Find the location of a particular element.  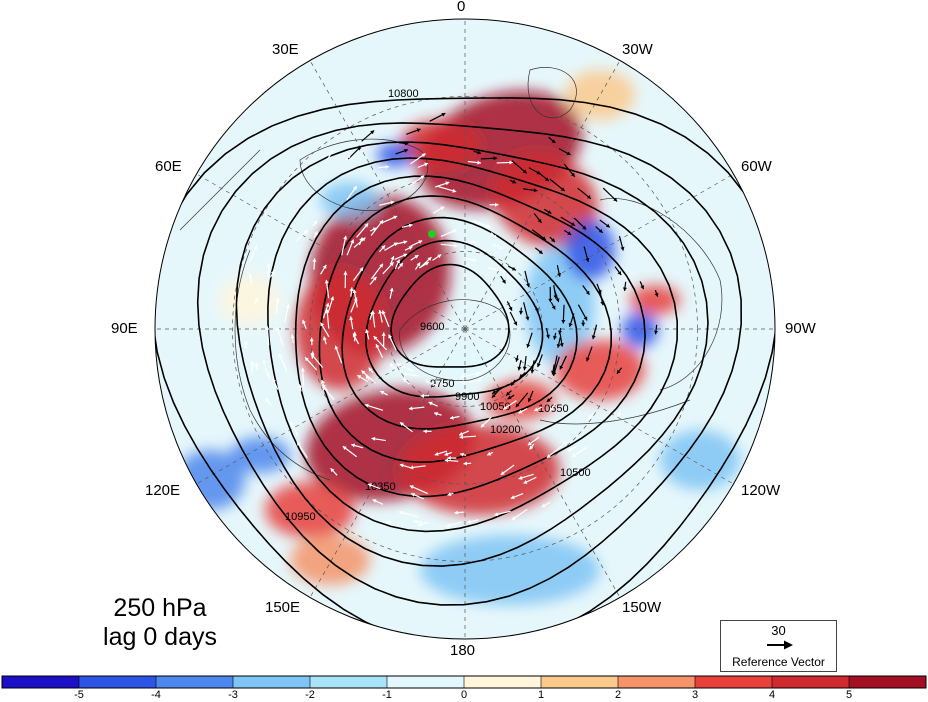

contour-label: 10050 is located at coordinates (495, 407).